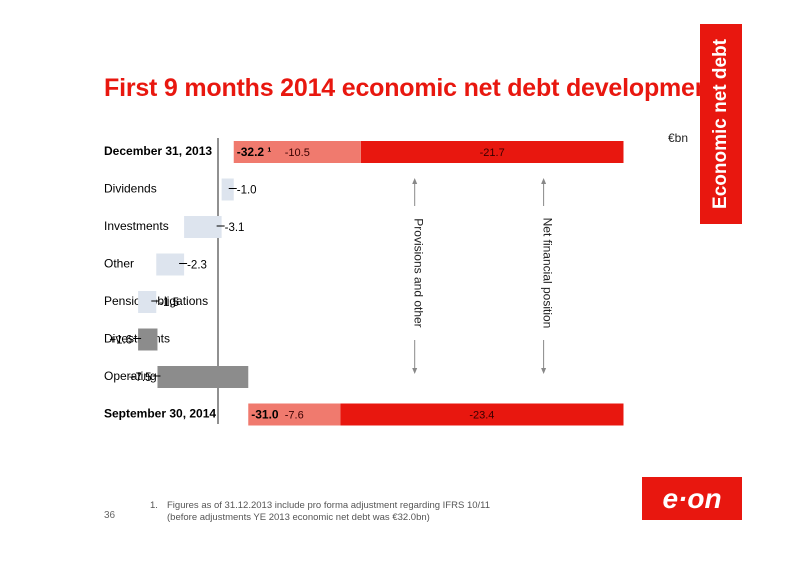  What do you see at coordinates (160, 414) in the screenshot?
I see `category-label-end: September 30, 2014` at bounding box center [160, 414].